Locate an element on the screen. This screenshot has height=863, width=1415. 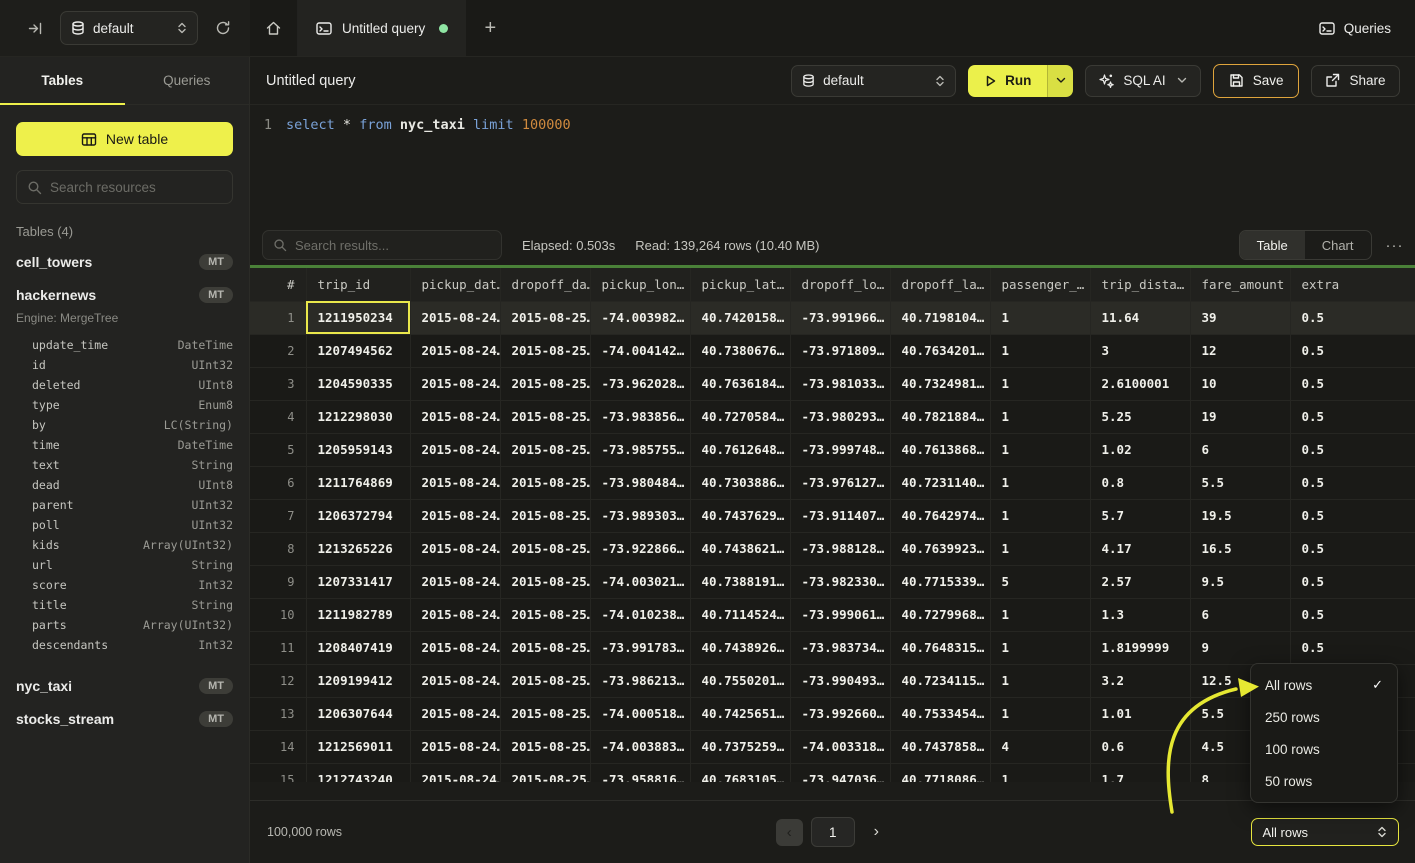
column-item-deleted: deleted UInt8 is located at coordinates (132, 385).